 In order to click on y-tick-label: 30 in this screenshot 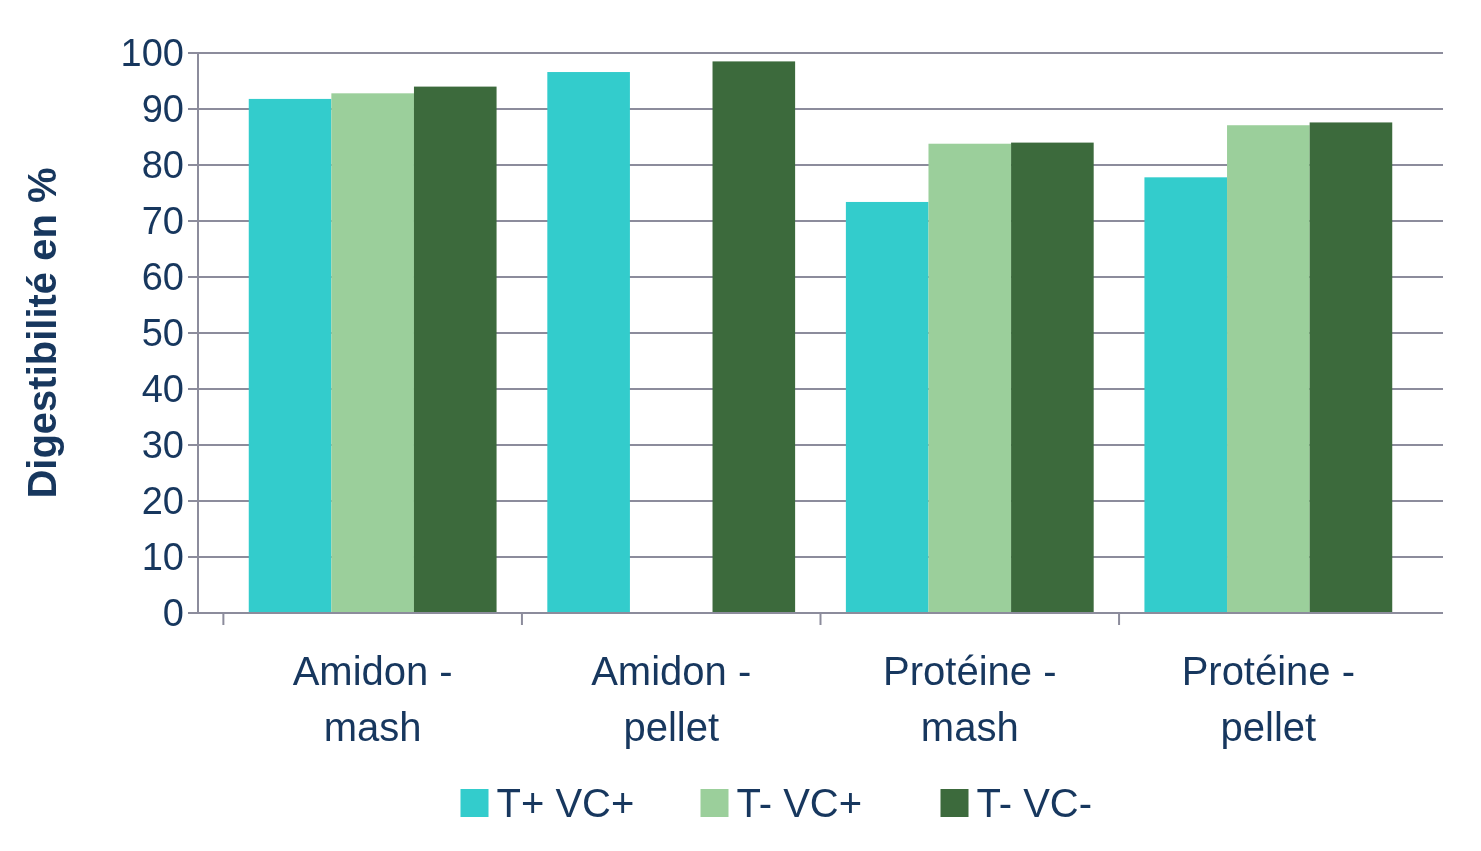, I will do `click(162, 445)`.